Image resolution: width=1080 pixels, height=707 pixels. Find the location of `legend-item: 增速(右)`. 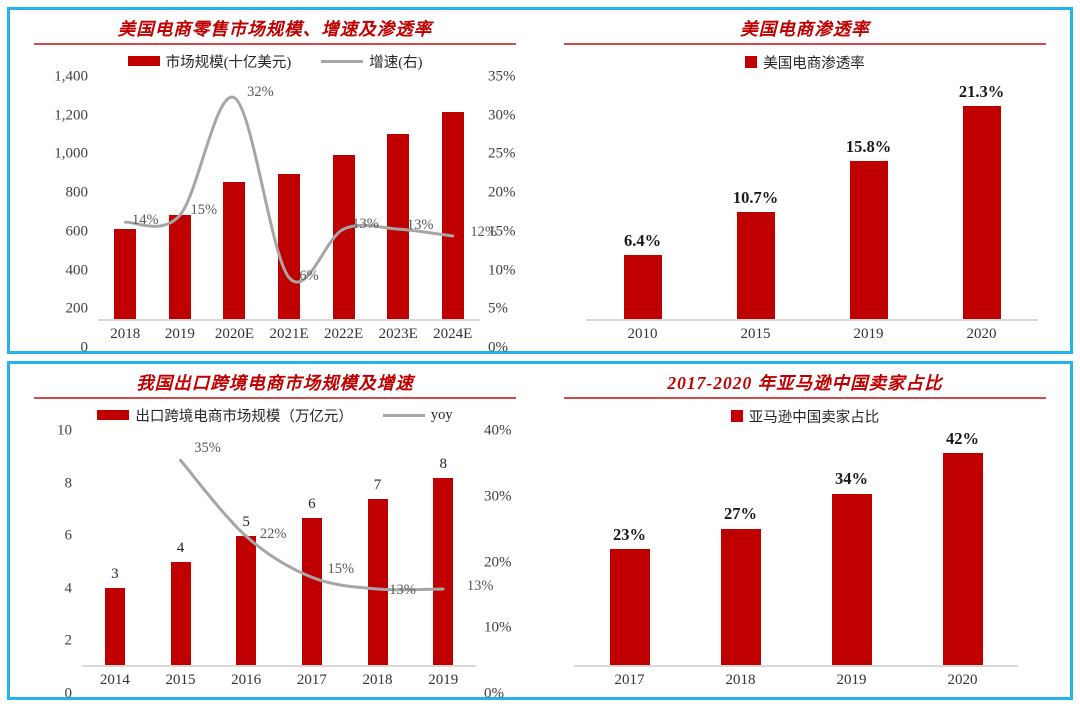

legend-item: 增速(右) is located at coordinates (371, 61).